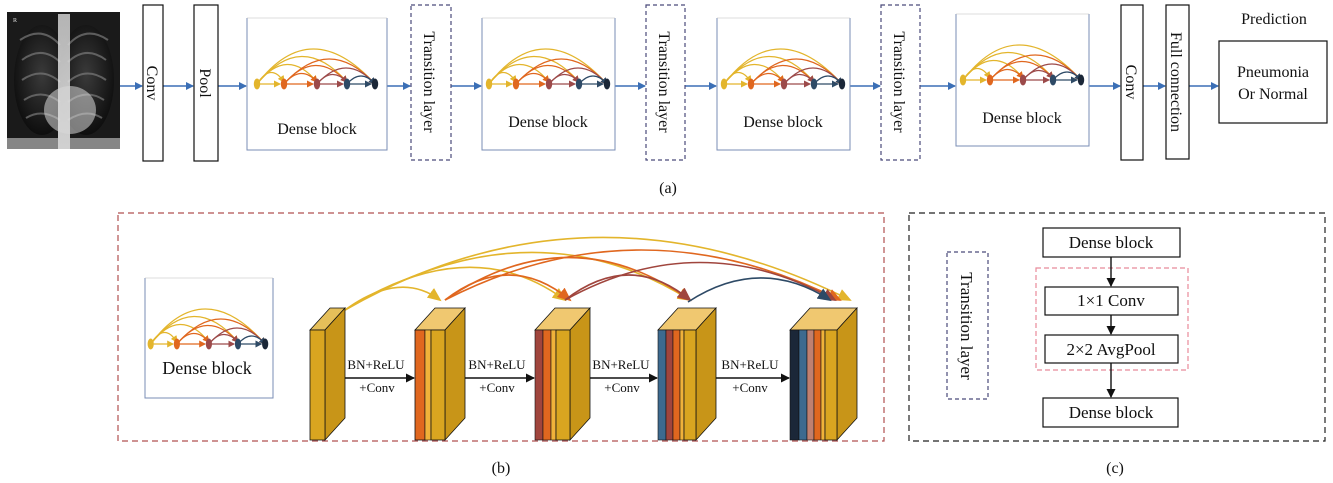 The image size is (1333, 483). Describe the element at coordinates (598, 273) in the screenshot. I see `dense-connection-arcs` at that location.